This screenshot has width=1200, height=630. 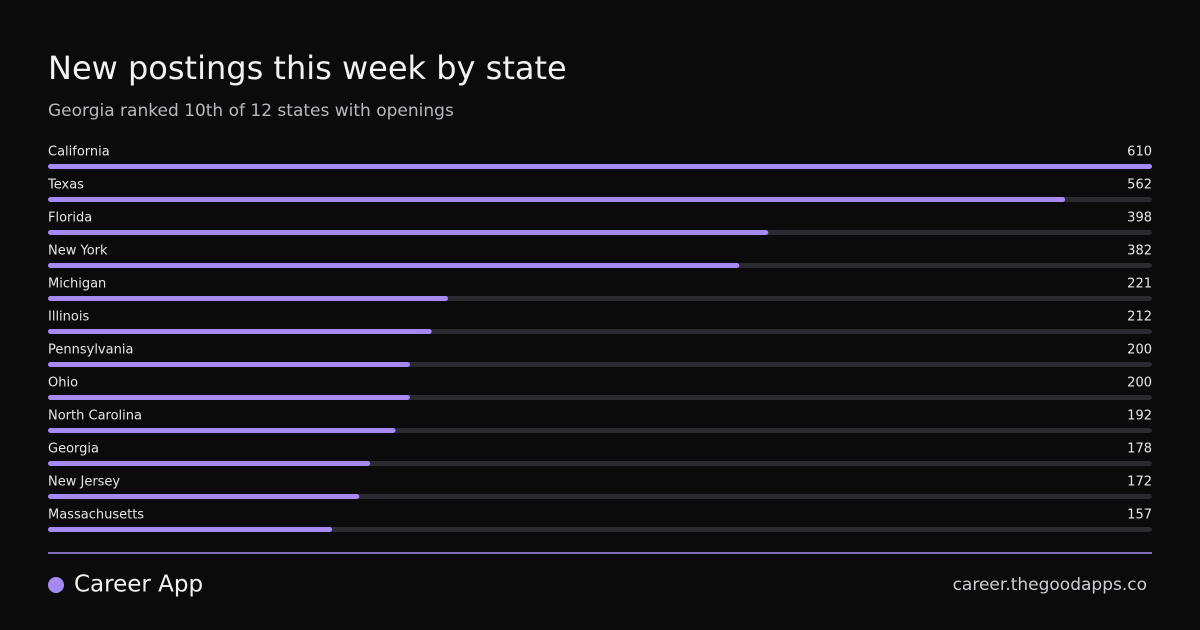 I want to click on value-label: 382, so click(x=1139, y=251).